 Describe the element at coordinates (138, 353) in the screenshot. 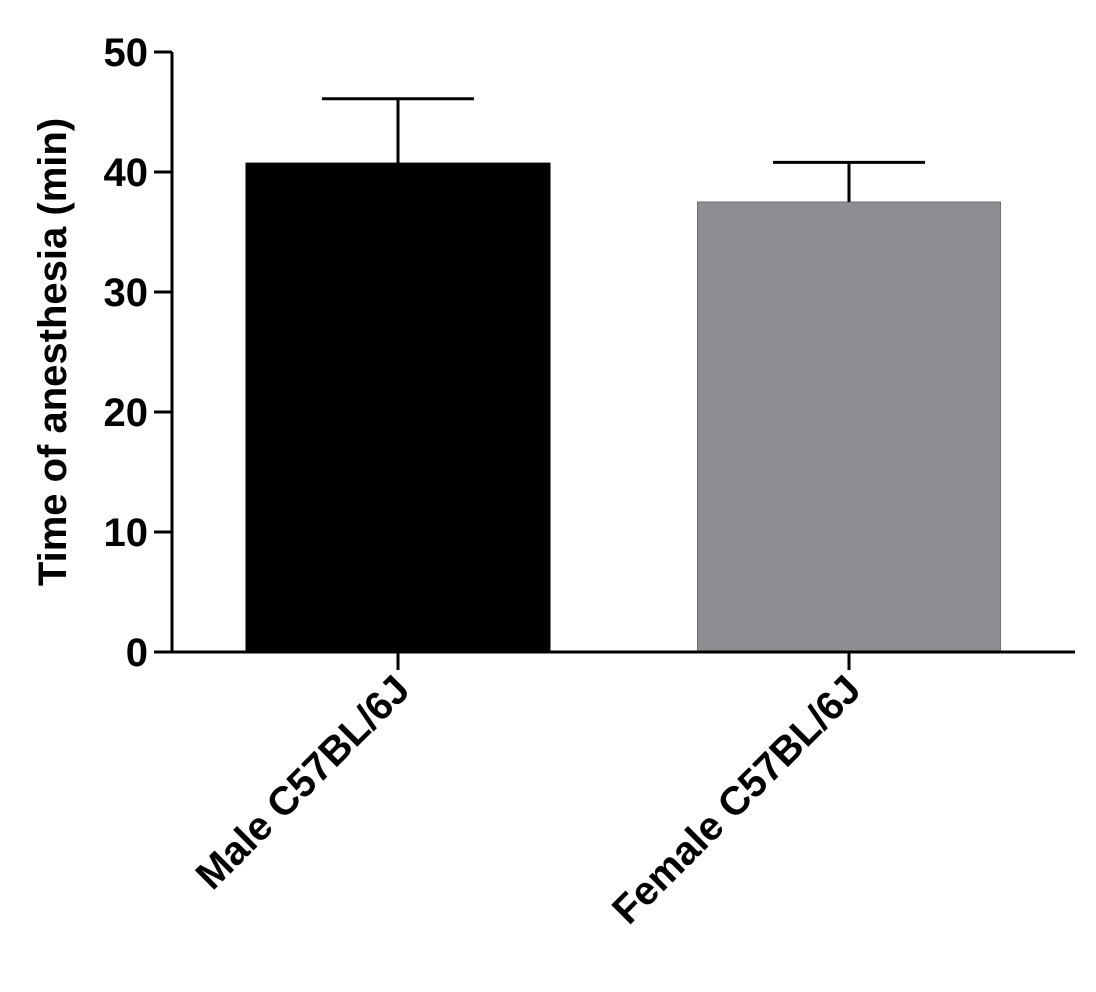

I see `y-ticks: 0 10 20 30 40 50` at that location.